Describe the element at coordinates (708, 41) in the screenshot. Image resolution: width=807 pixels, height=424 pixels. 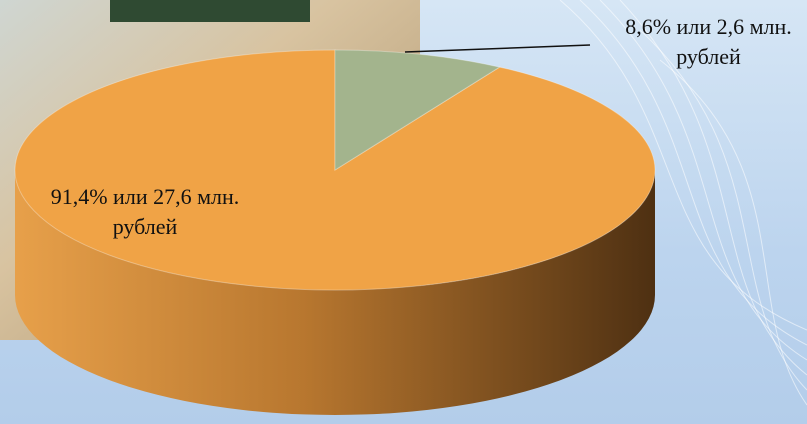
I see `data-label: 8,6% или 2,6 млн. рублей` at that location.